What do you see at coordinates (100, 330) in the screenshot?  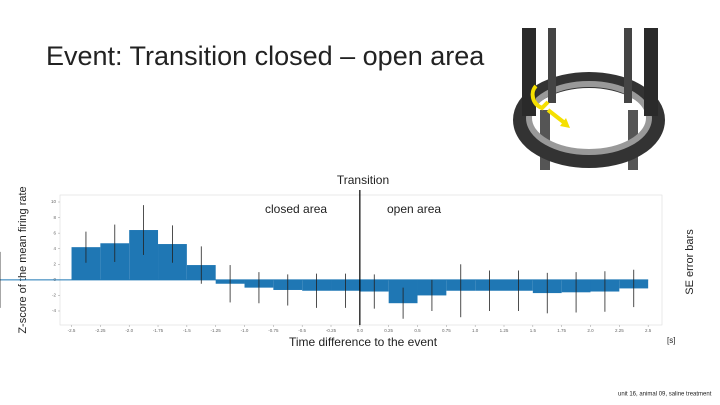 I see `x-tick-label: -2.25` at bounding box center [100, 330].